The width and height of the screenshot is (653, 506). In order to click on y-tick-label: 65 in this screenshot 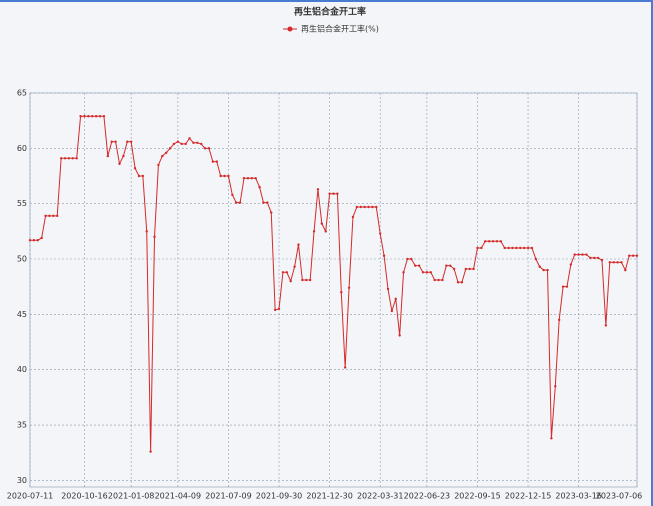, I will do `click(22, 93)`.